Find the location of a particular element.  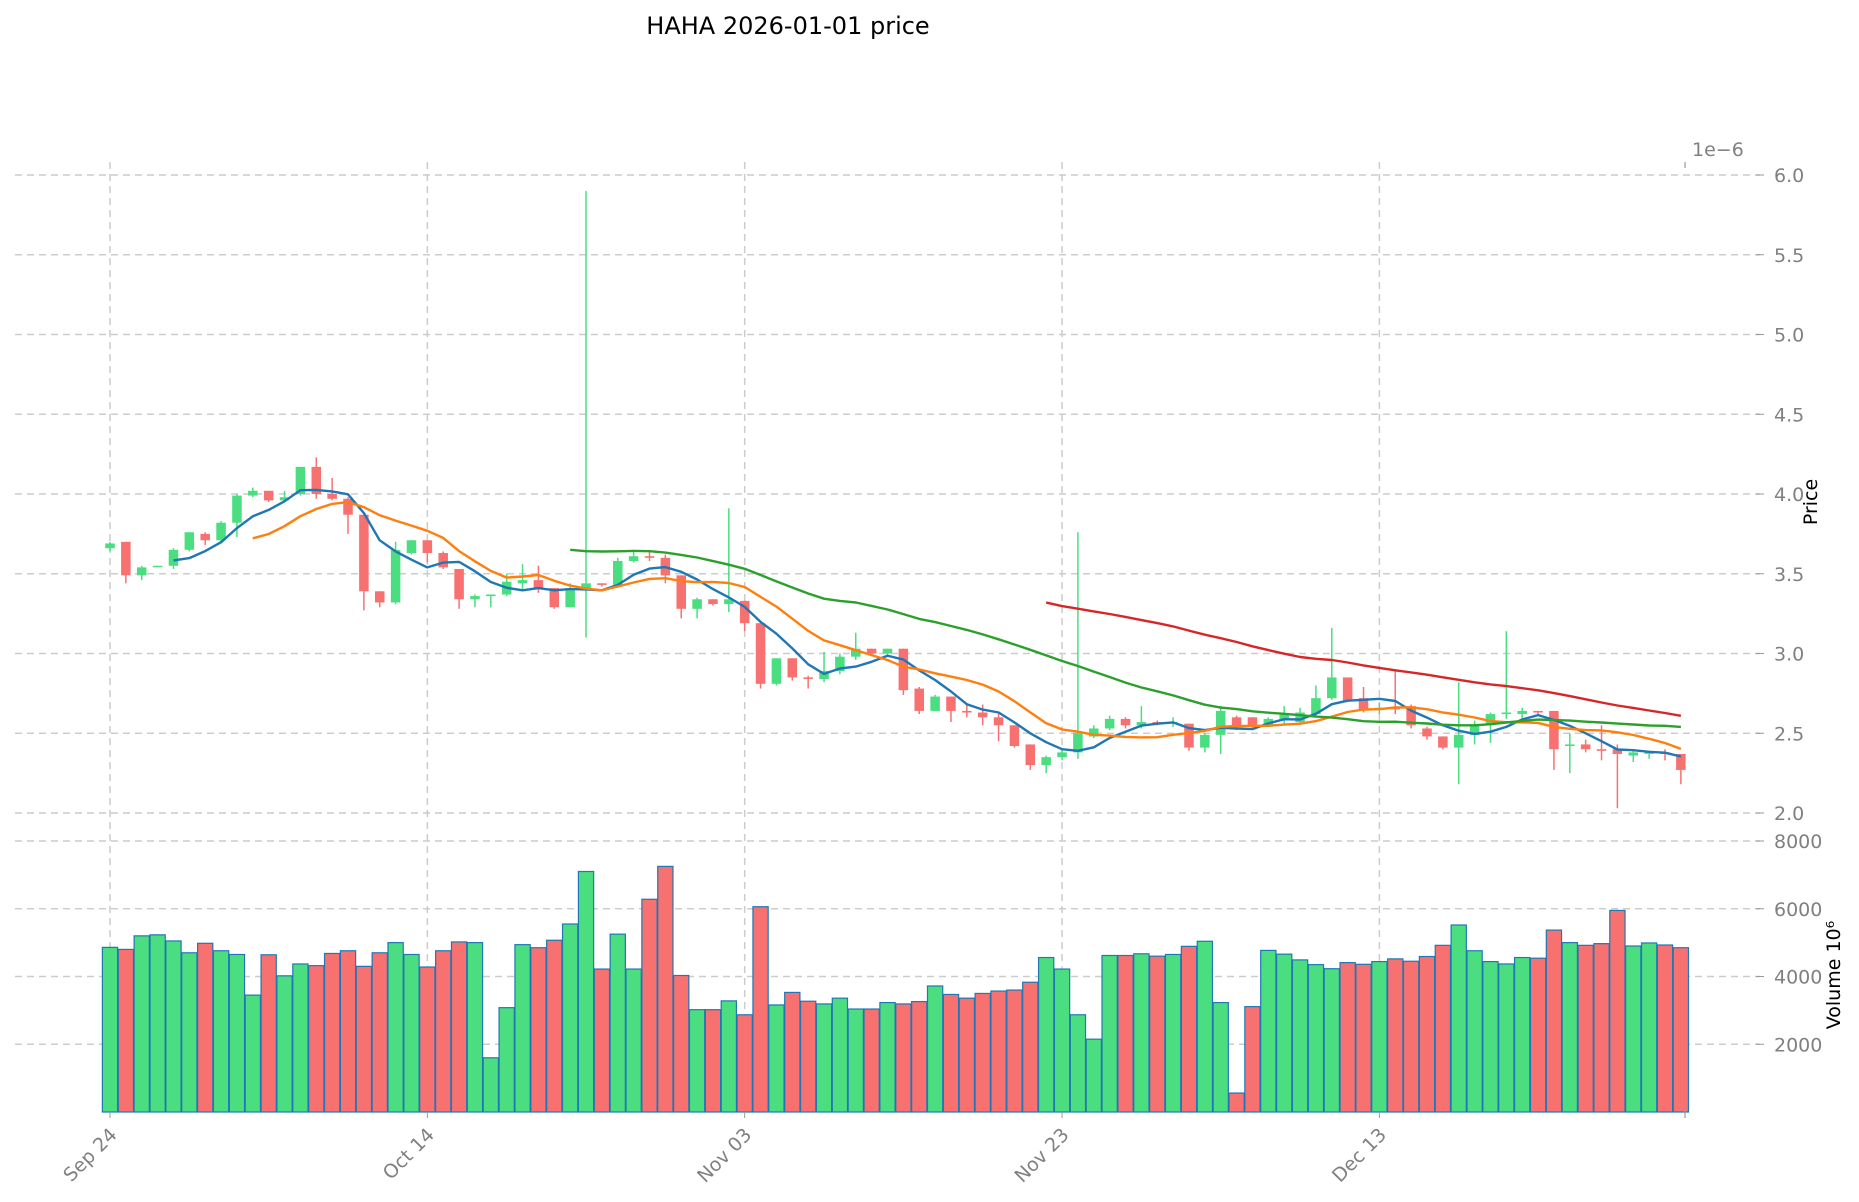

price-tick-label: 5.0 is located at coordinates (1789, 336).